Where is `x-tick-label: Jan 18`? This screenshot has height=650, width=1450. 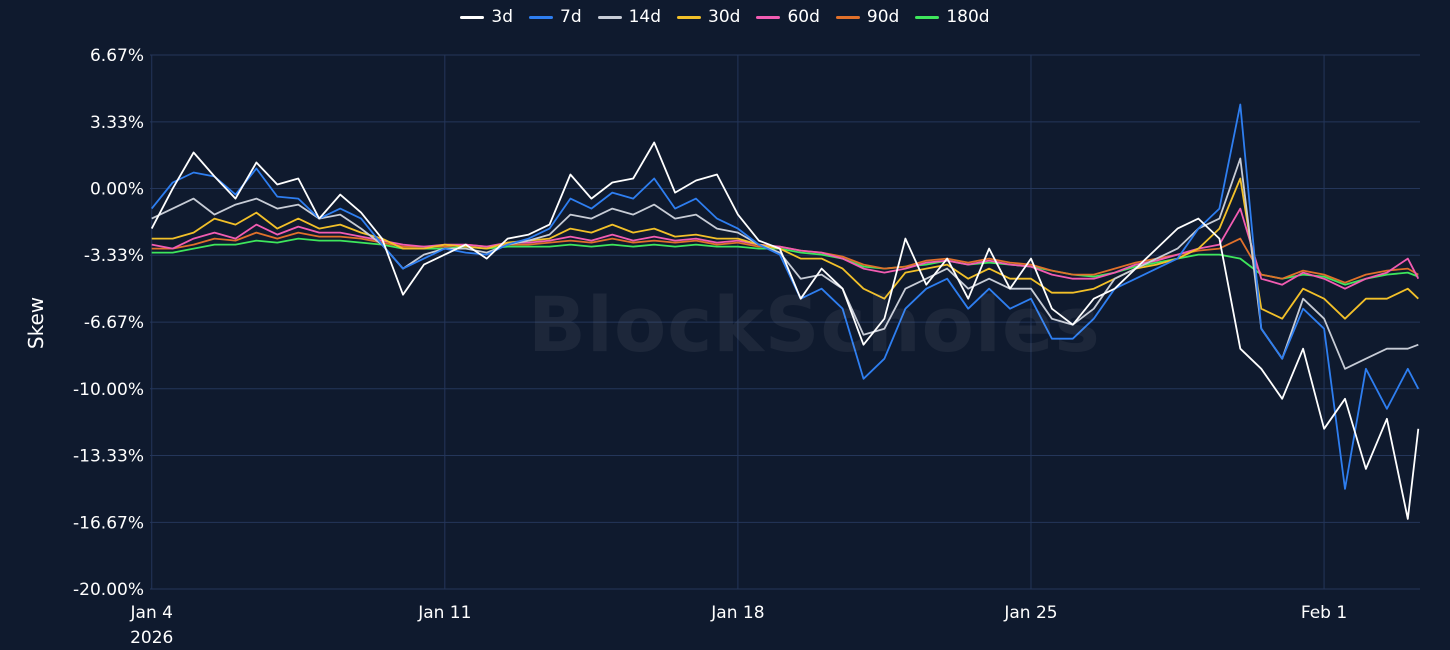
x-tick-label: Jan 18 is located at coordinates (737, 613).